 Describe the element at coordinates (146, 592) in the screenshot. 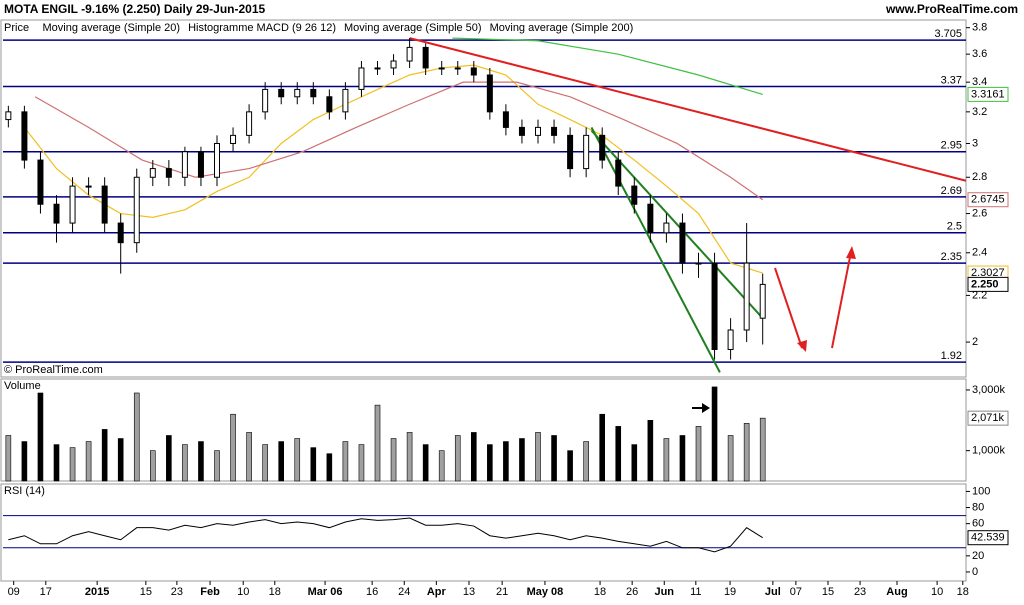

I see `x-tick-label: 15` at that location.